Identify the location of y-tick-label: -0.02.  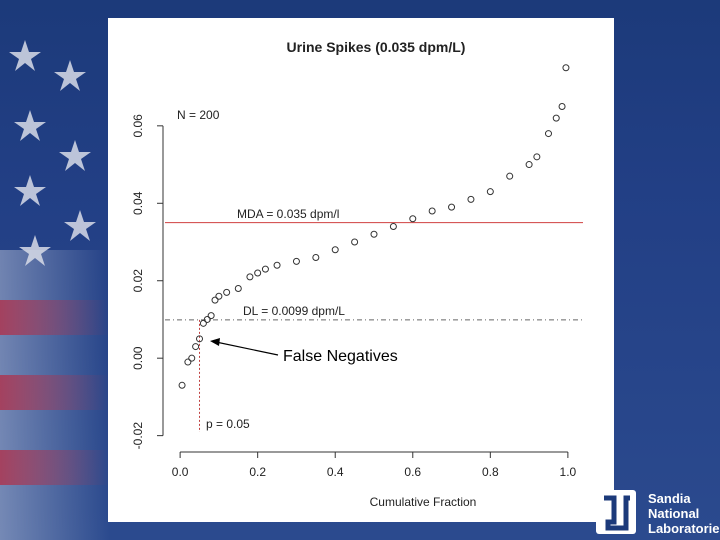
(138, 436).